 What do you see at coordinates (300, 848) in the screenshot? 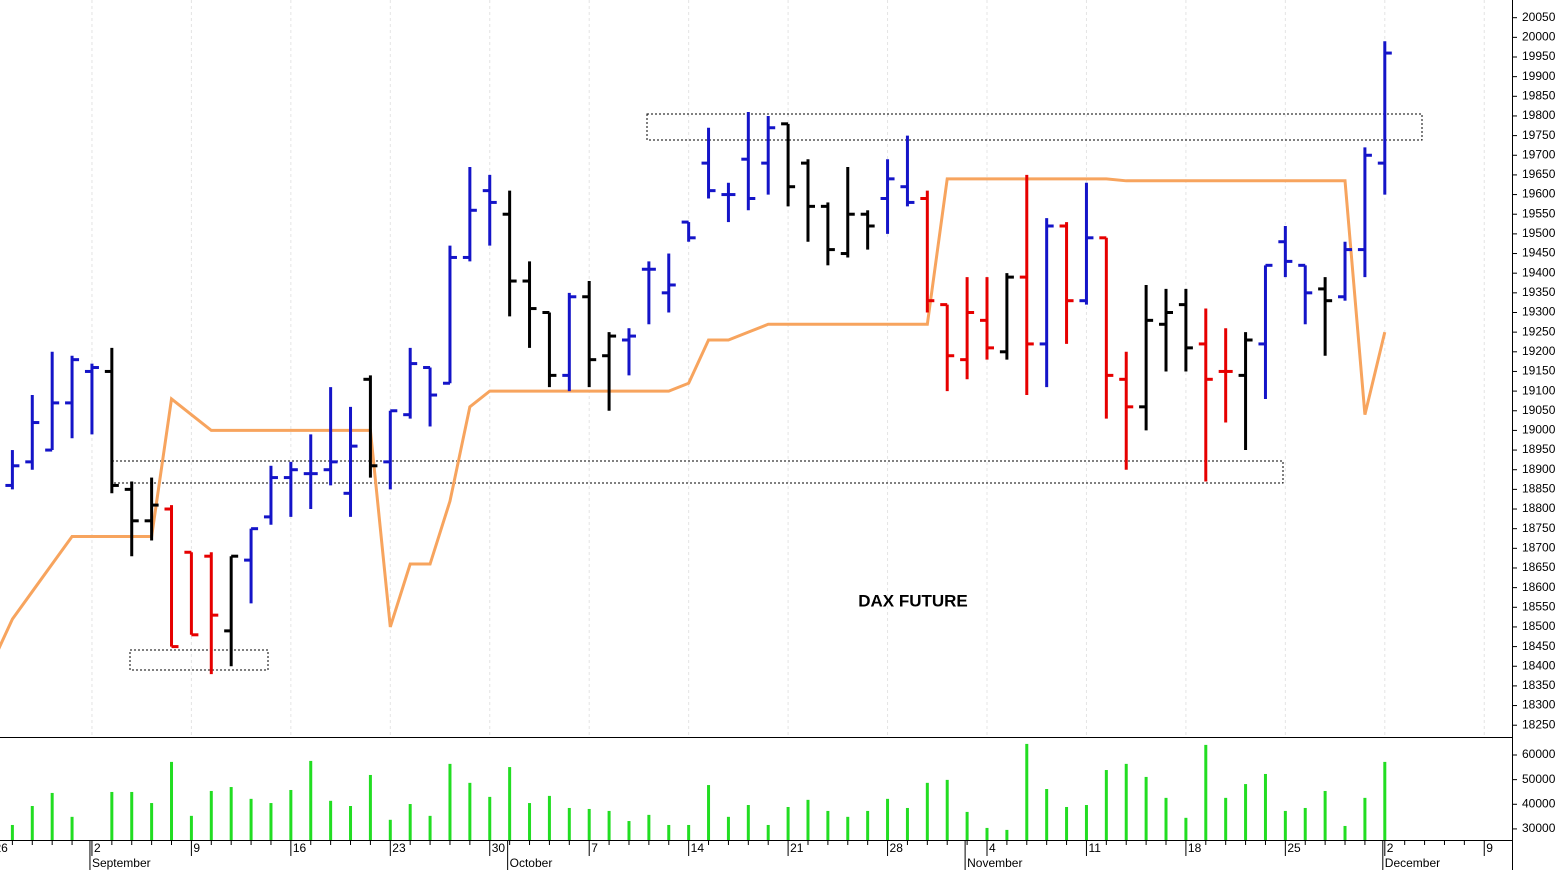
I see `x-tick-label: 16` at bounding box center [300, 848].